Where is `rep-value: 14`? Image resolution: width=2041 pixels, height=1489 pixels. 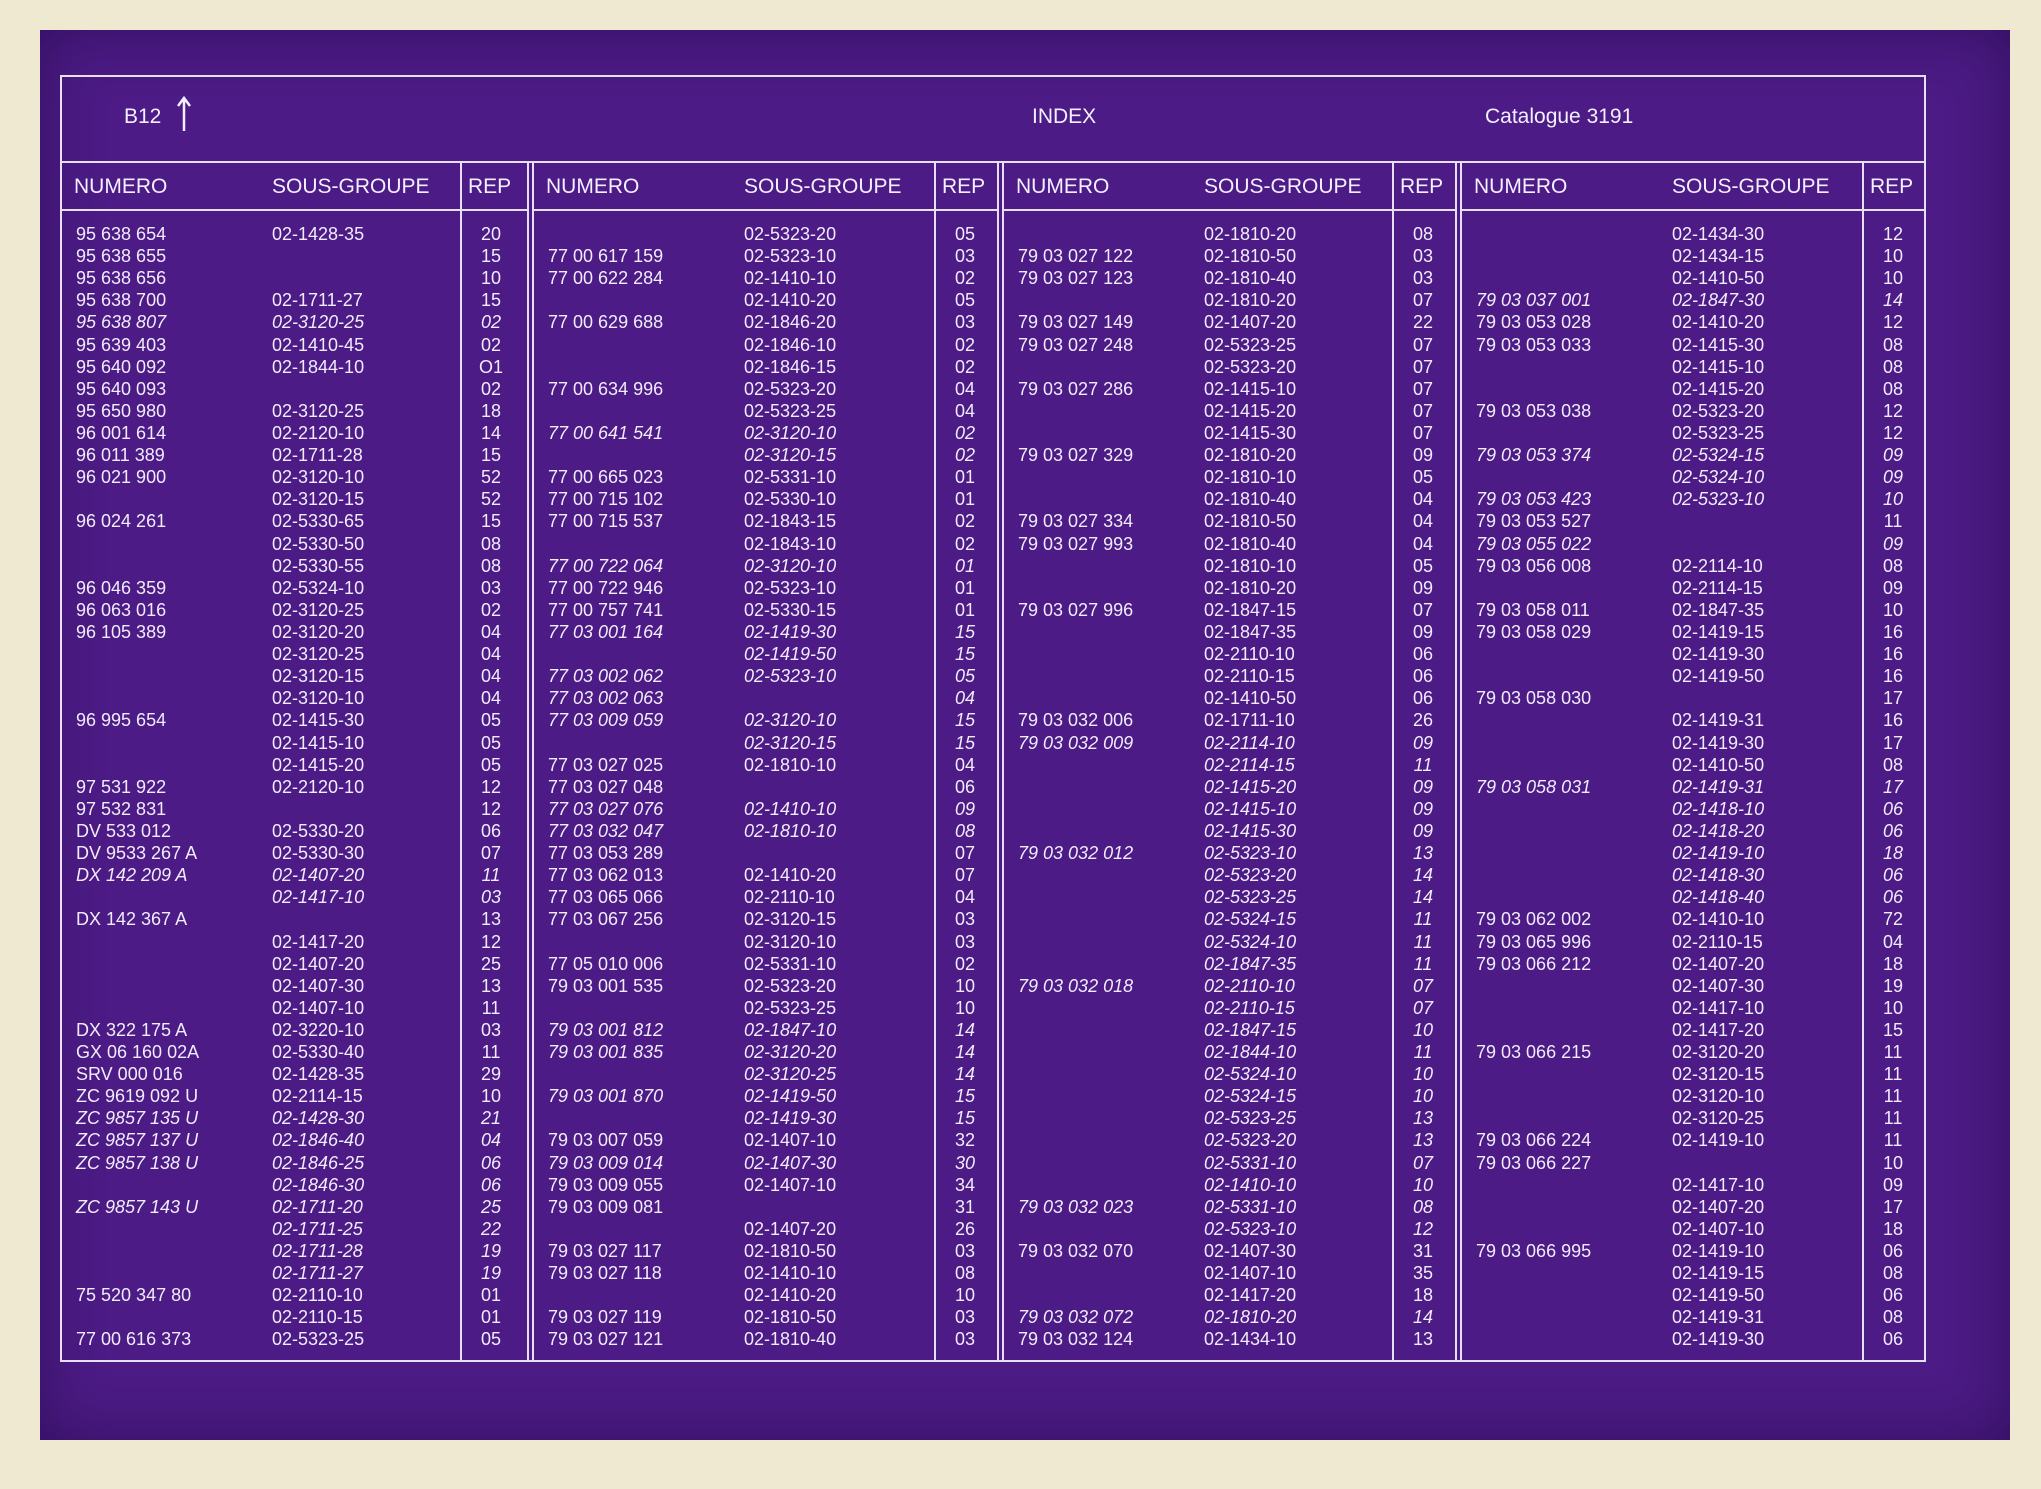
rep-value: 14 is located at coordinates (965, 1052).